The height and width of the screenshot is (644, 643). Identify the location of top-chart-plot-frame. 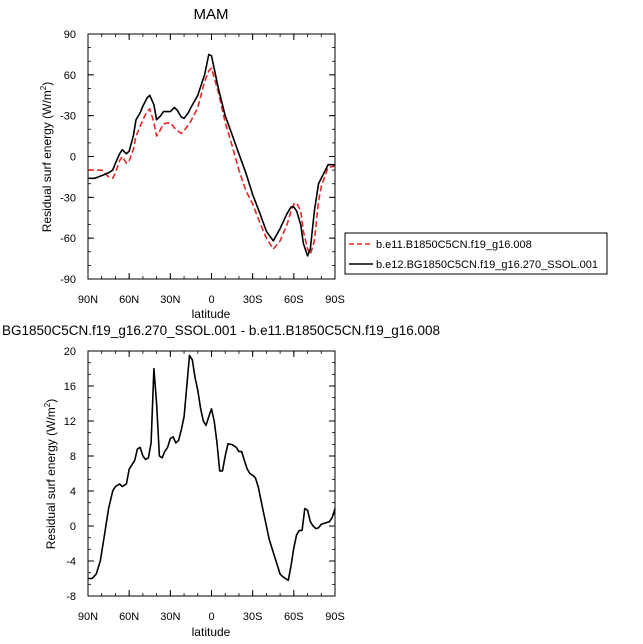
(211, 156).